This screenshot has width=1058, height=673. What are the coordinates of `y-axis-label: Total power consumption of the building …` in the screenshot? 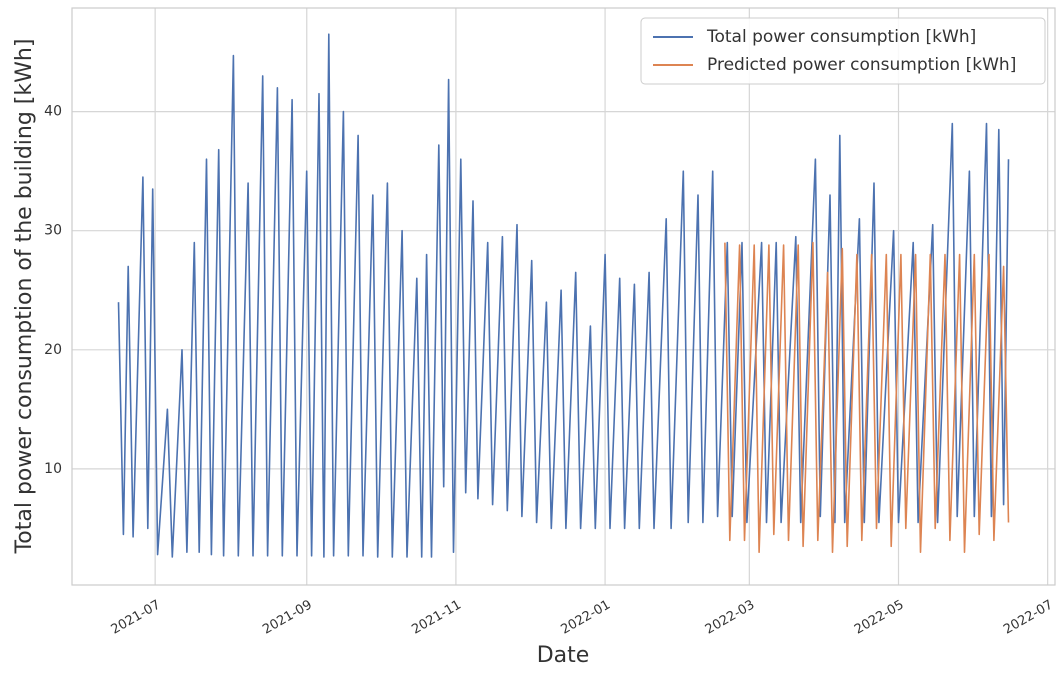 It's located at (24, 297).